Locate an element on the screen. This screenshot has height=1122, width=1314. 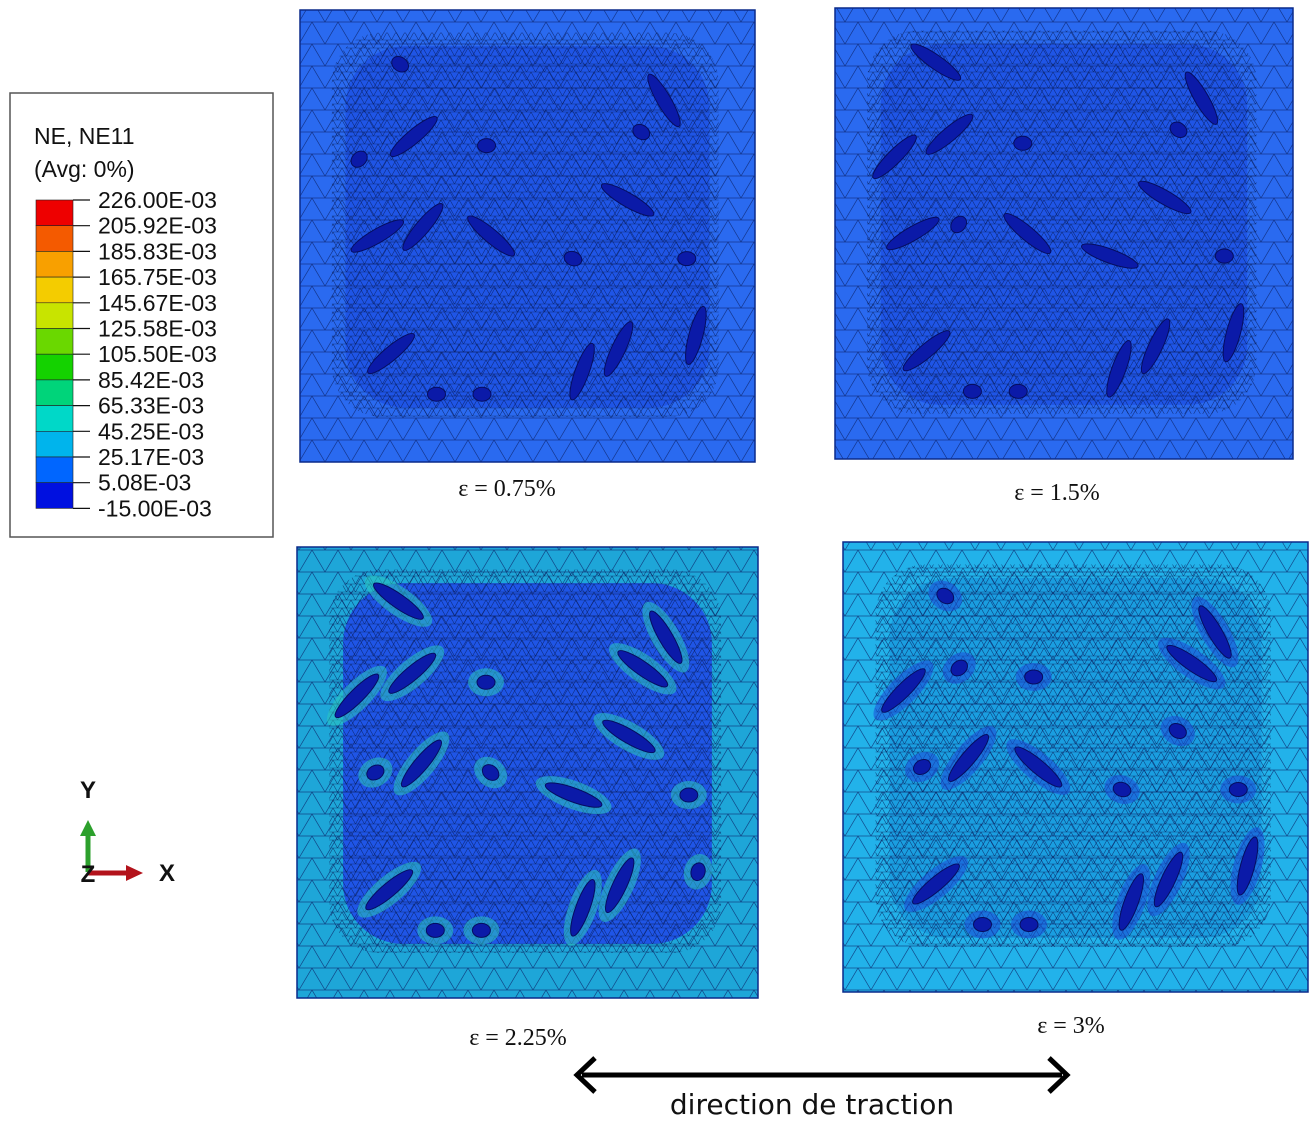
direction: direction de traction is located at coordinates (822, 1088).